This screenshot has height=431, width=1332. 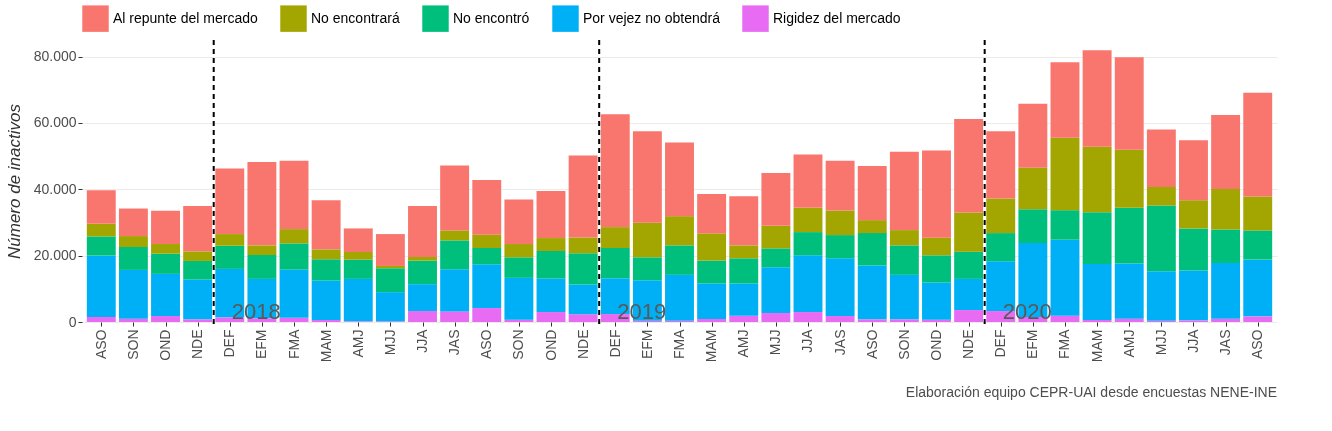 I want to click on legend-label: Por vejez no obtendrá, so click(x=652, y=17).